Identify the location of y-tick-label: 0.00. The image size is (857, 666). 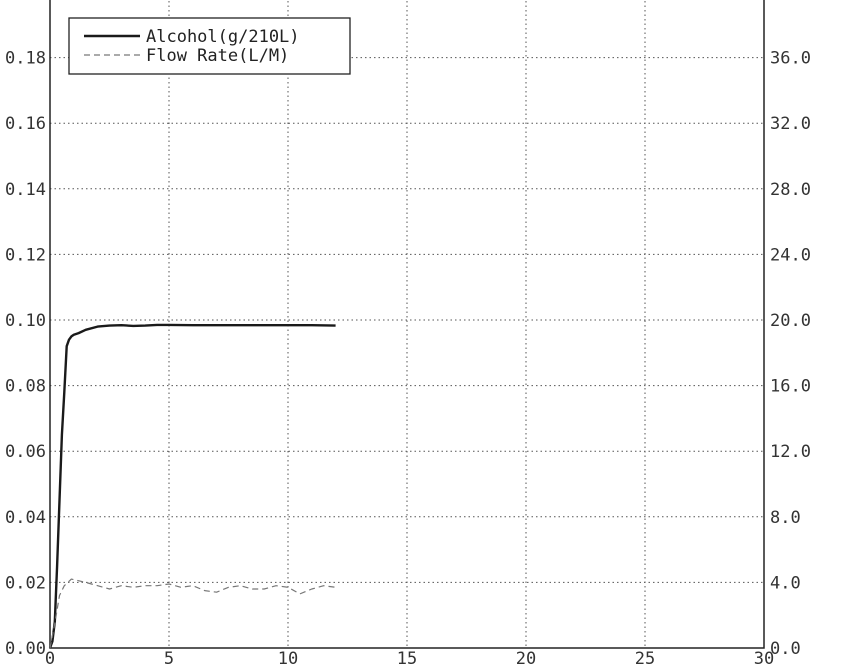
(25, 649).